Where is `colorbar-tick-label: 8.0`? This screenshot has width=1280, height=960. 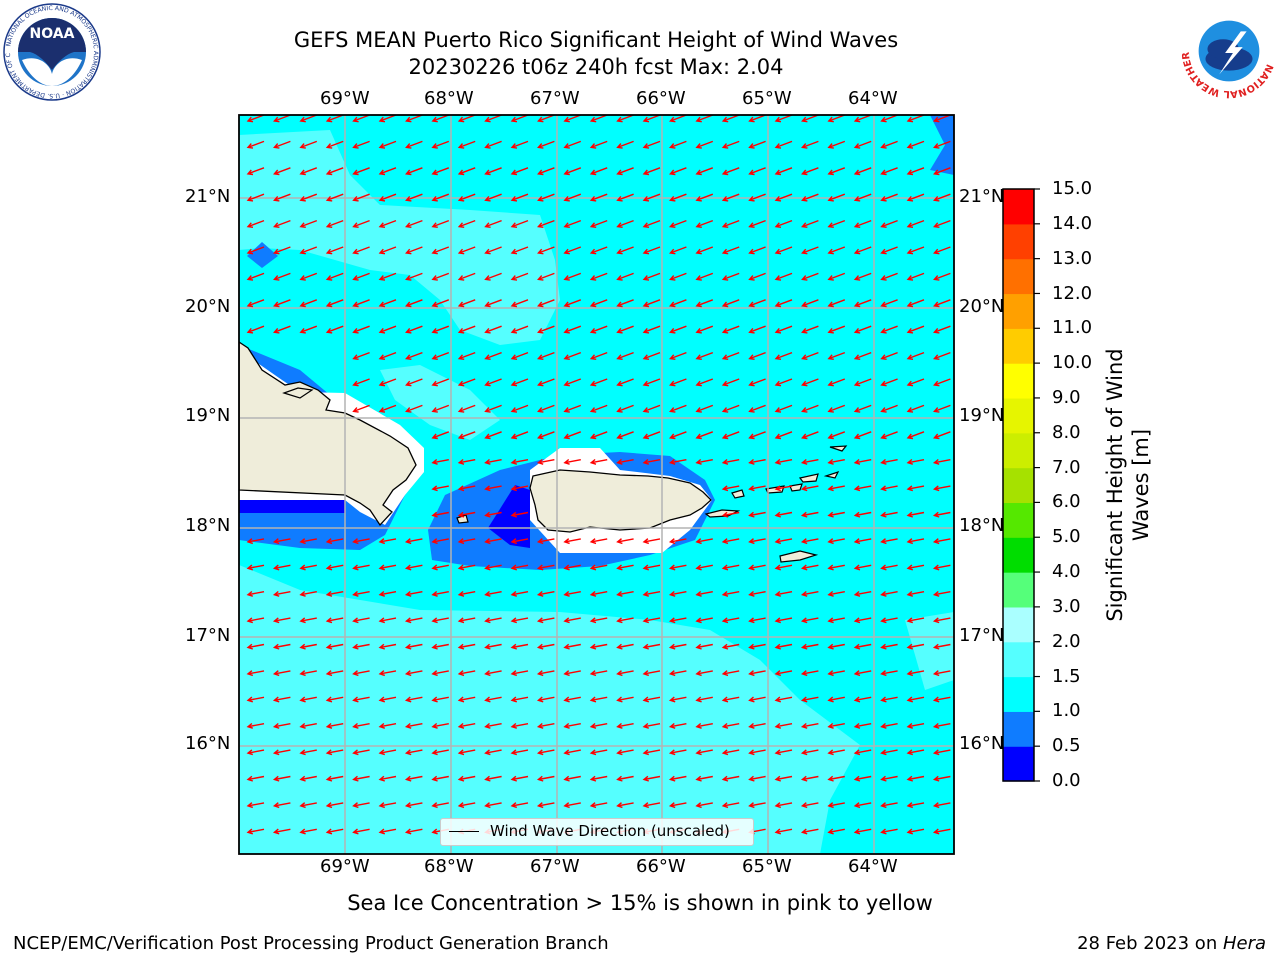 colorbar-tick-label: 8.0 is located at coordinates (1066, 432).